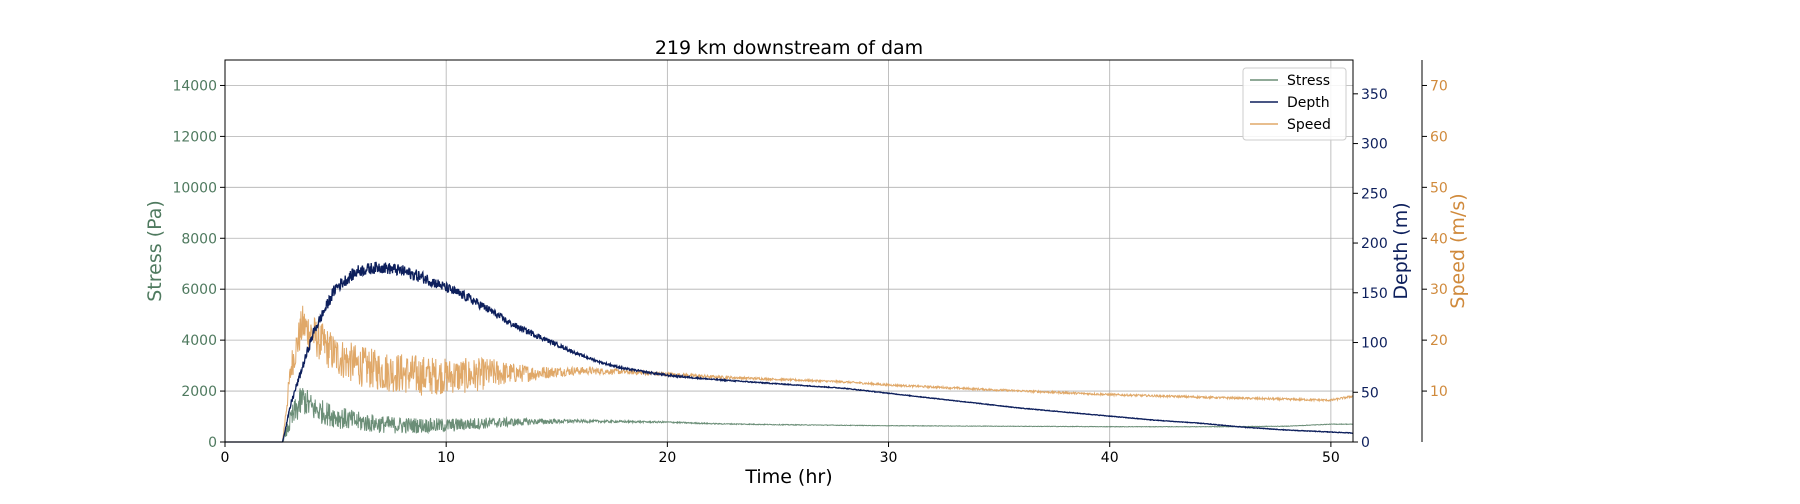  What do you see at coordinates (1401, 250) in the screenshot?
I see `y-axis-label-depth: Depth (m)` at bounding box center [1401, 250].